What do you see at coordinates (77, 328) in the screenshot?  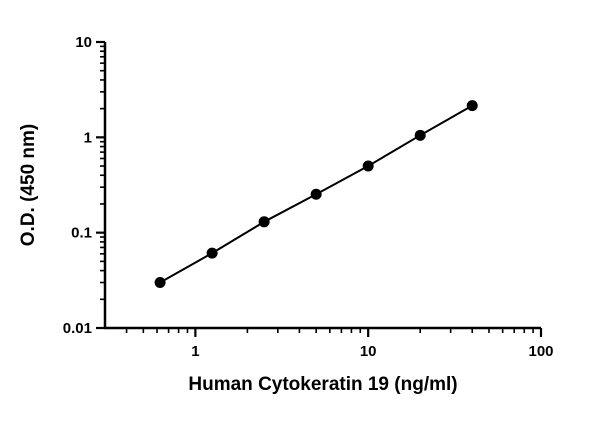 I see `y-tick-label: 0.01` at bounding box center [77, 328].